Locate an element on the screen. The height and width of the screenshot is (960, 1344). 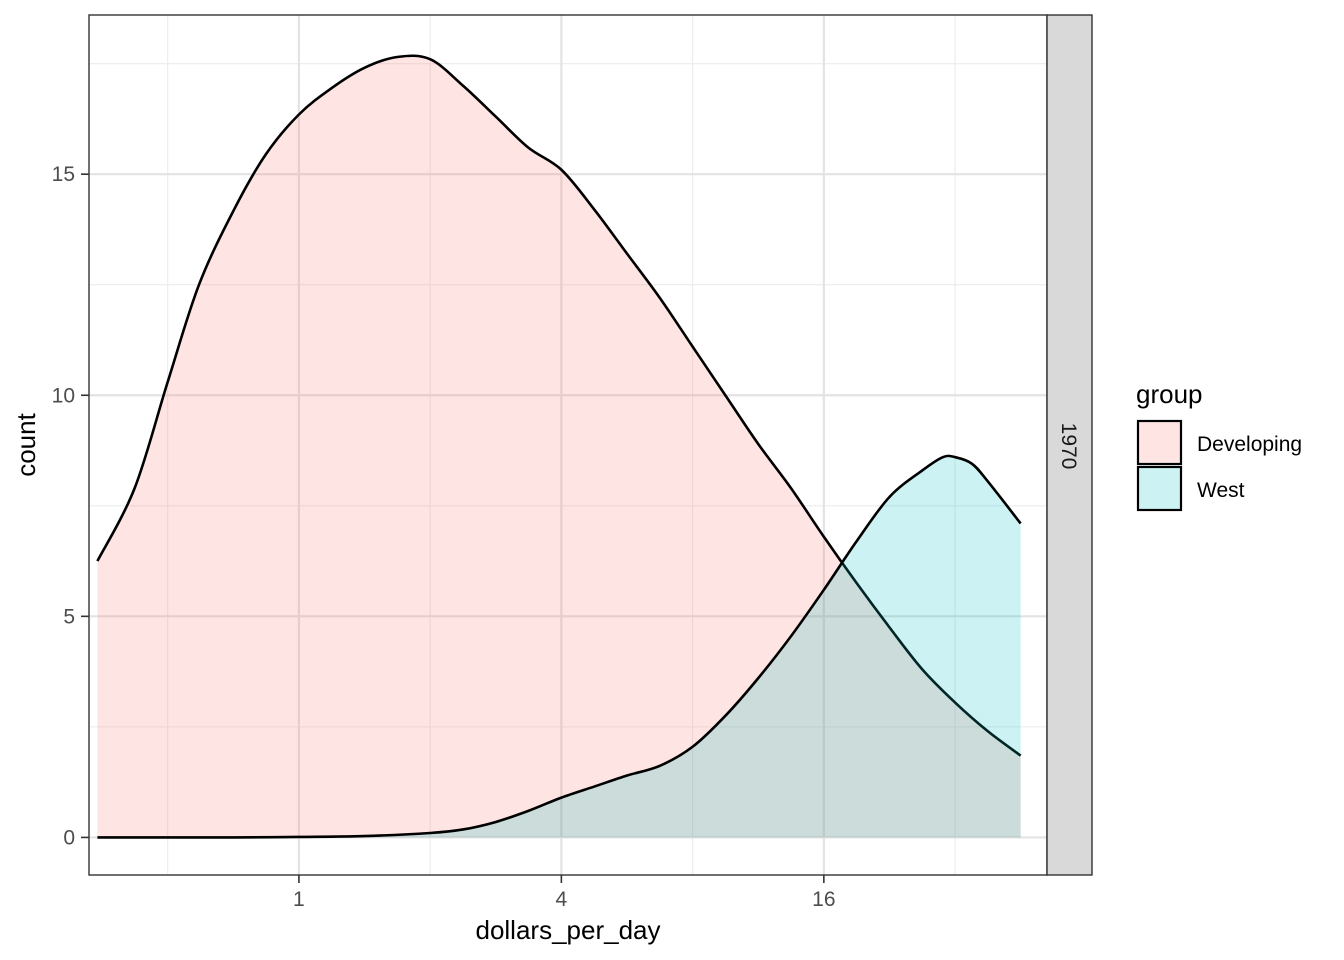
x-tick-label-2: 16 is located at coordinates (823, 899).